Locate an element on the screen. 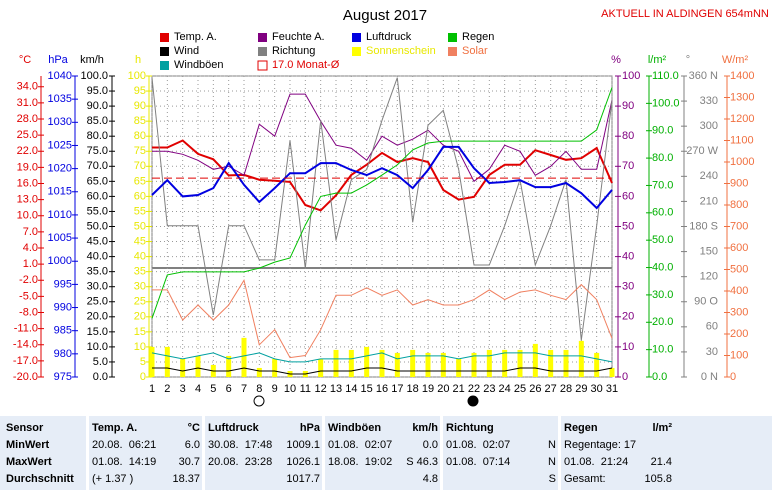 The height and width of the screenshot is (490, 772). y-tick-label: 1010 is located at coordinates (60, 215).